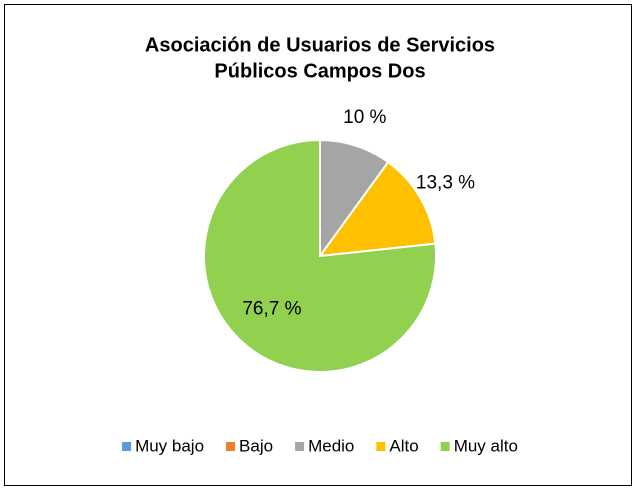  I want to click on data-label: 10 %, so click(364, 117).